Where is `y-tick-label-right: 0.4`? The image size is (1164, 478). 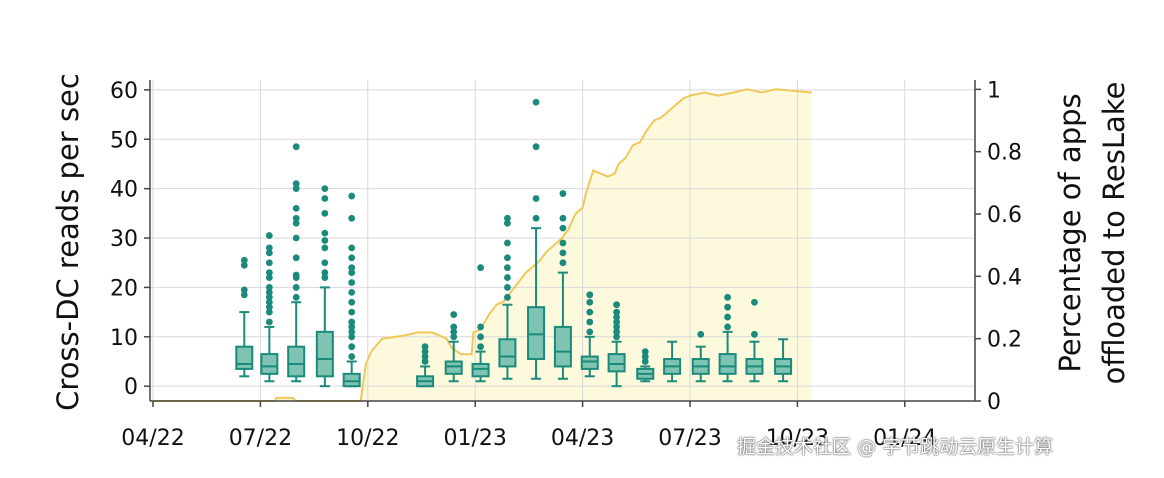 y-tick-label-right: 0.4 is located at coordinates (1004, 277).